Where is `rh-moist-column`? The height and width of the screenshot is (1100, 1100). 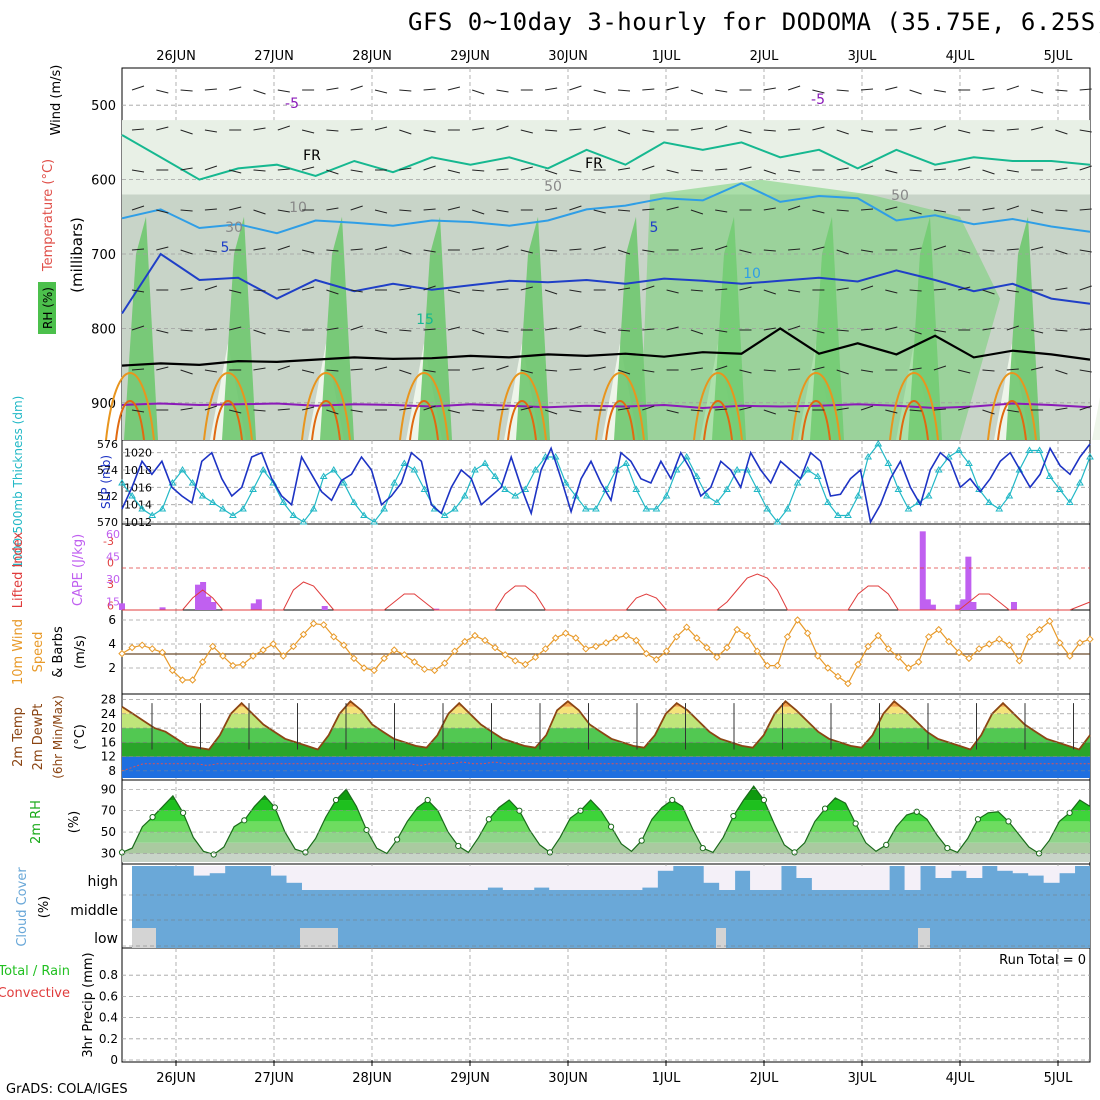 rh-moist-column is located at coordinates (435, 328).